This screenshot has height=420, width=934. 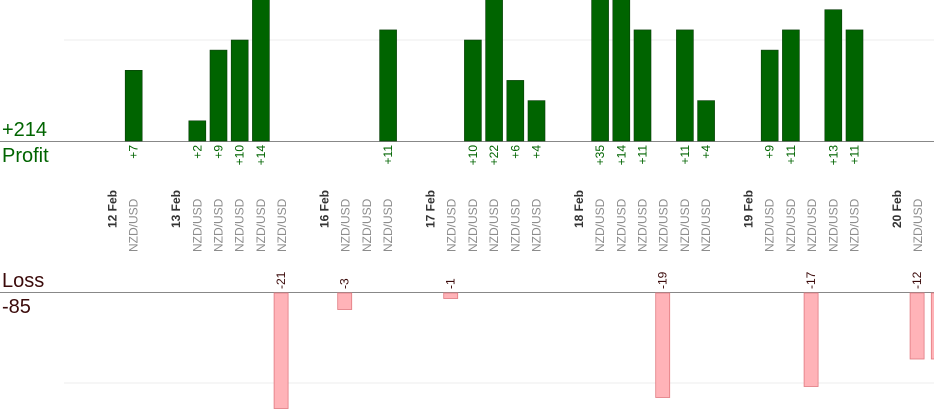 I want to click on date-label: 16 Feb, so click(x=325, y=209).